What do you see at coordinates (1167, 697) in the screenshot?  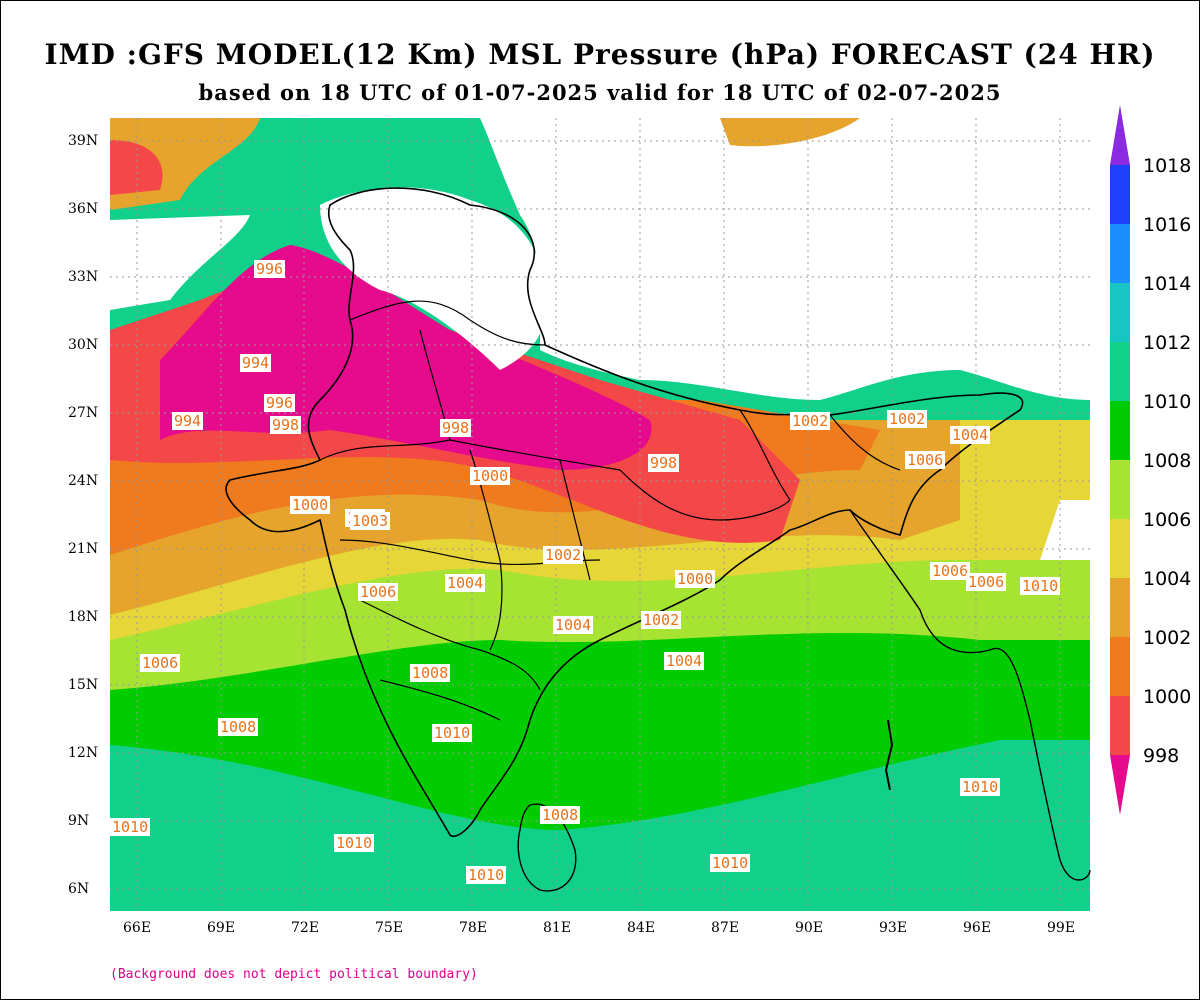 I see `colorbar-level-label: 1000` at bounding box center [1167, 697].